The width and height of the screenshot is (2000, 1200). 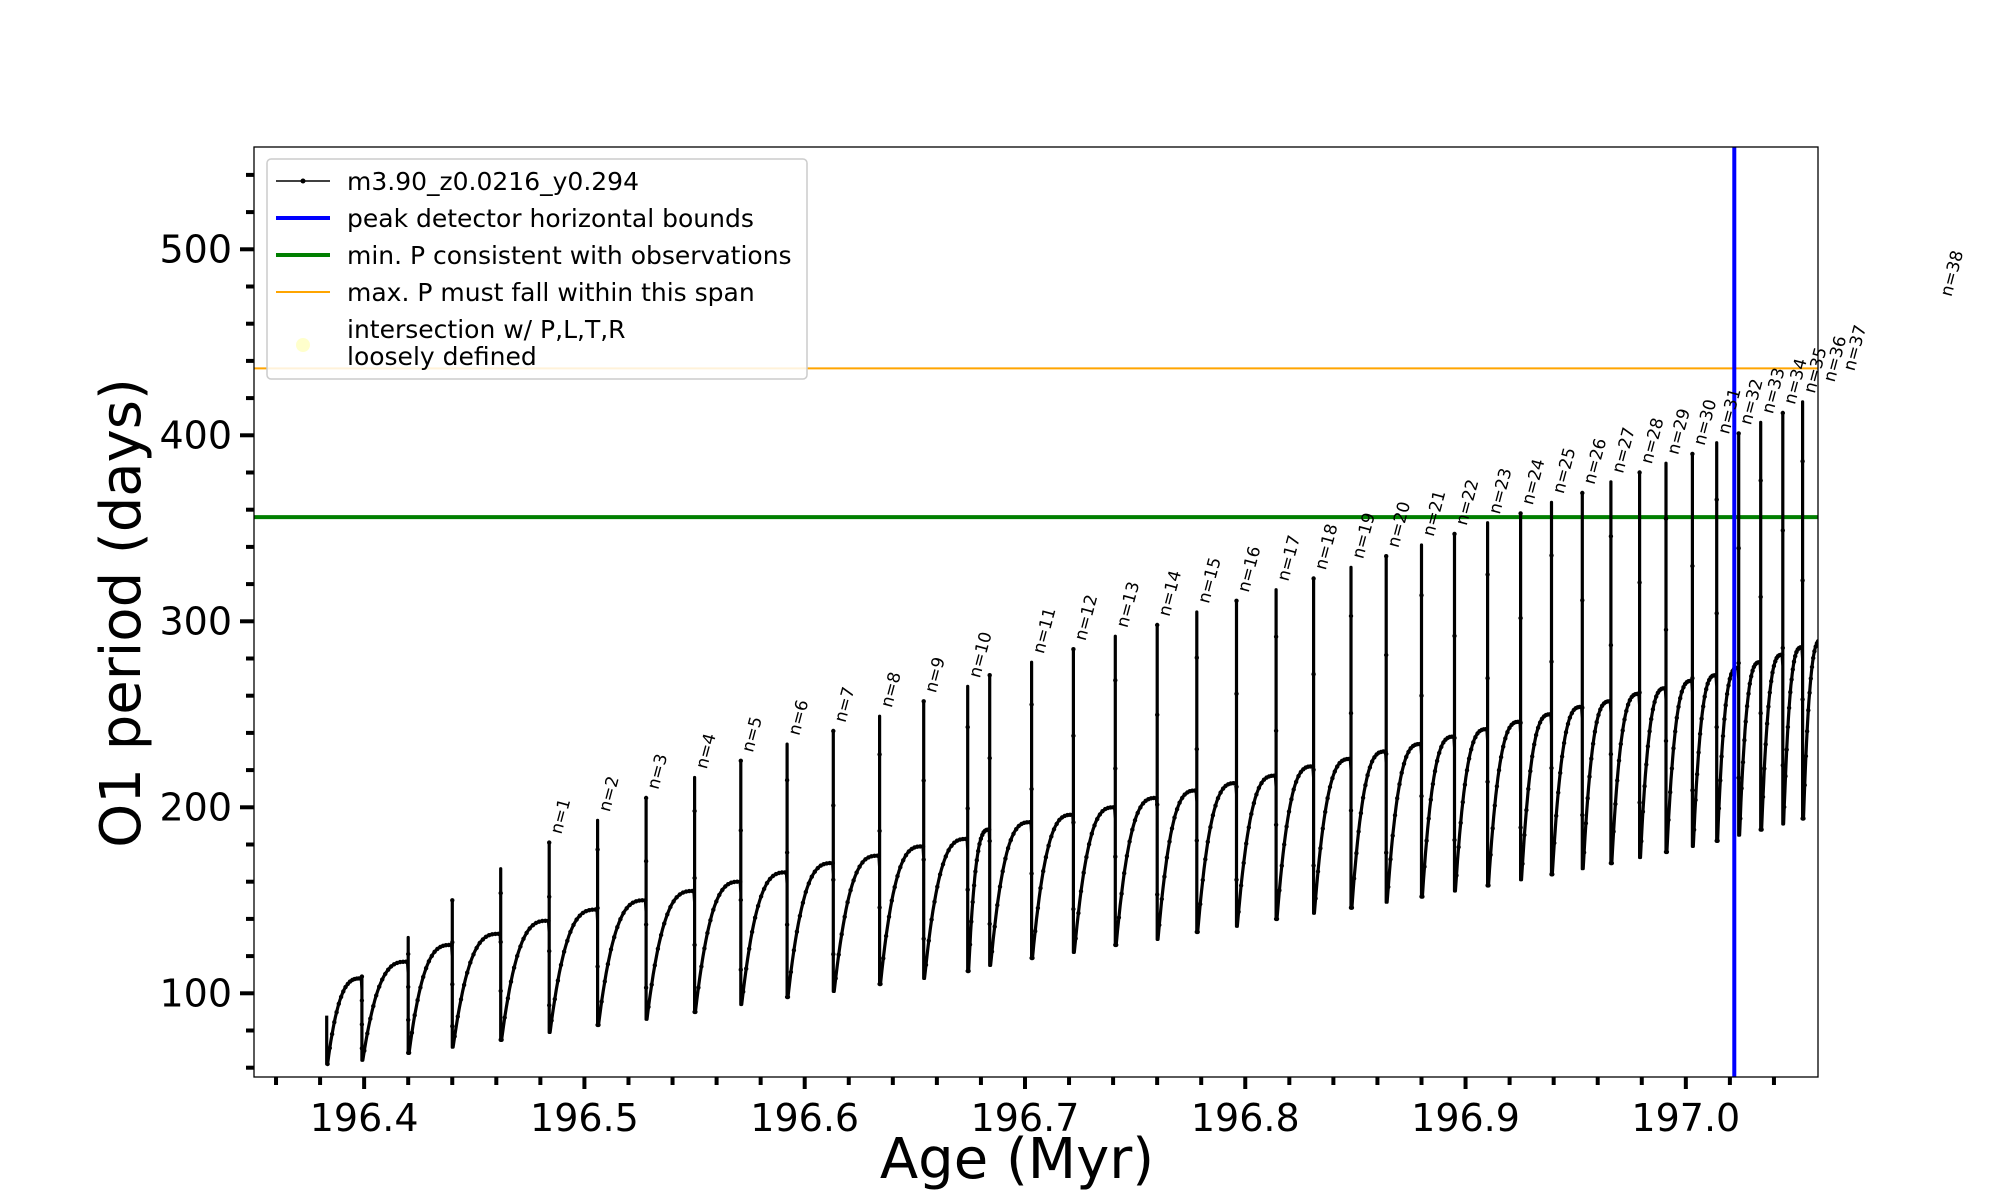 What do you see at coordinates (584, 1118) in the screenshot?
I see `x-tick-label: 196.5` at bounding box center [584, 1118].